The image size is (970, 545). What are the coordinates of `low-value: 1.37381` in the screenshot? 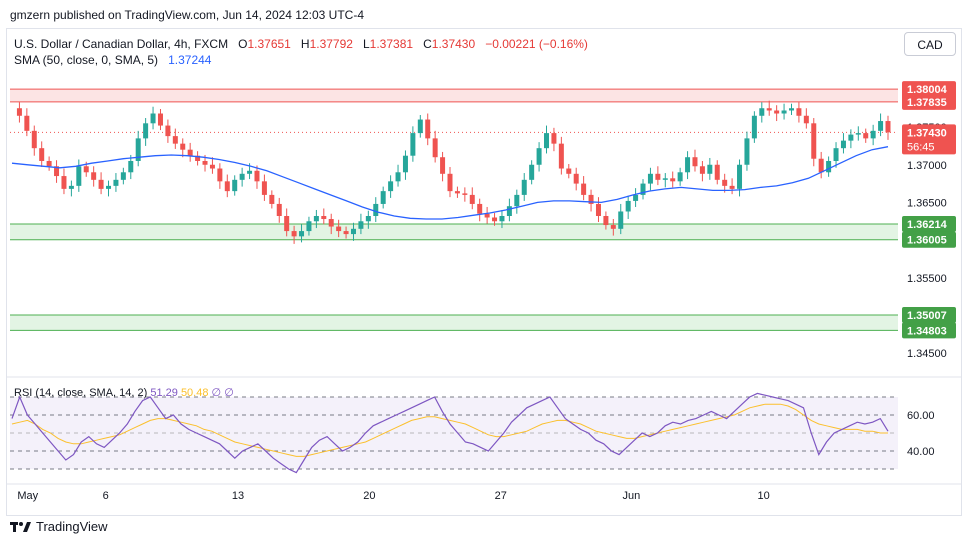 It's located at (391, 44).